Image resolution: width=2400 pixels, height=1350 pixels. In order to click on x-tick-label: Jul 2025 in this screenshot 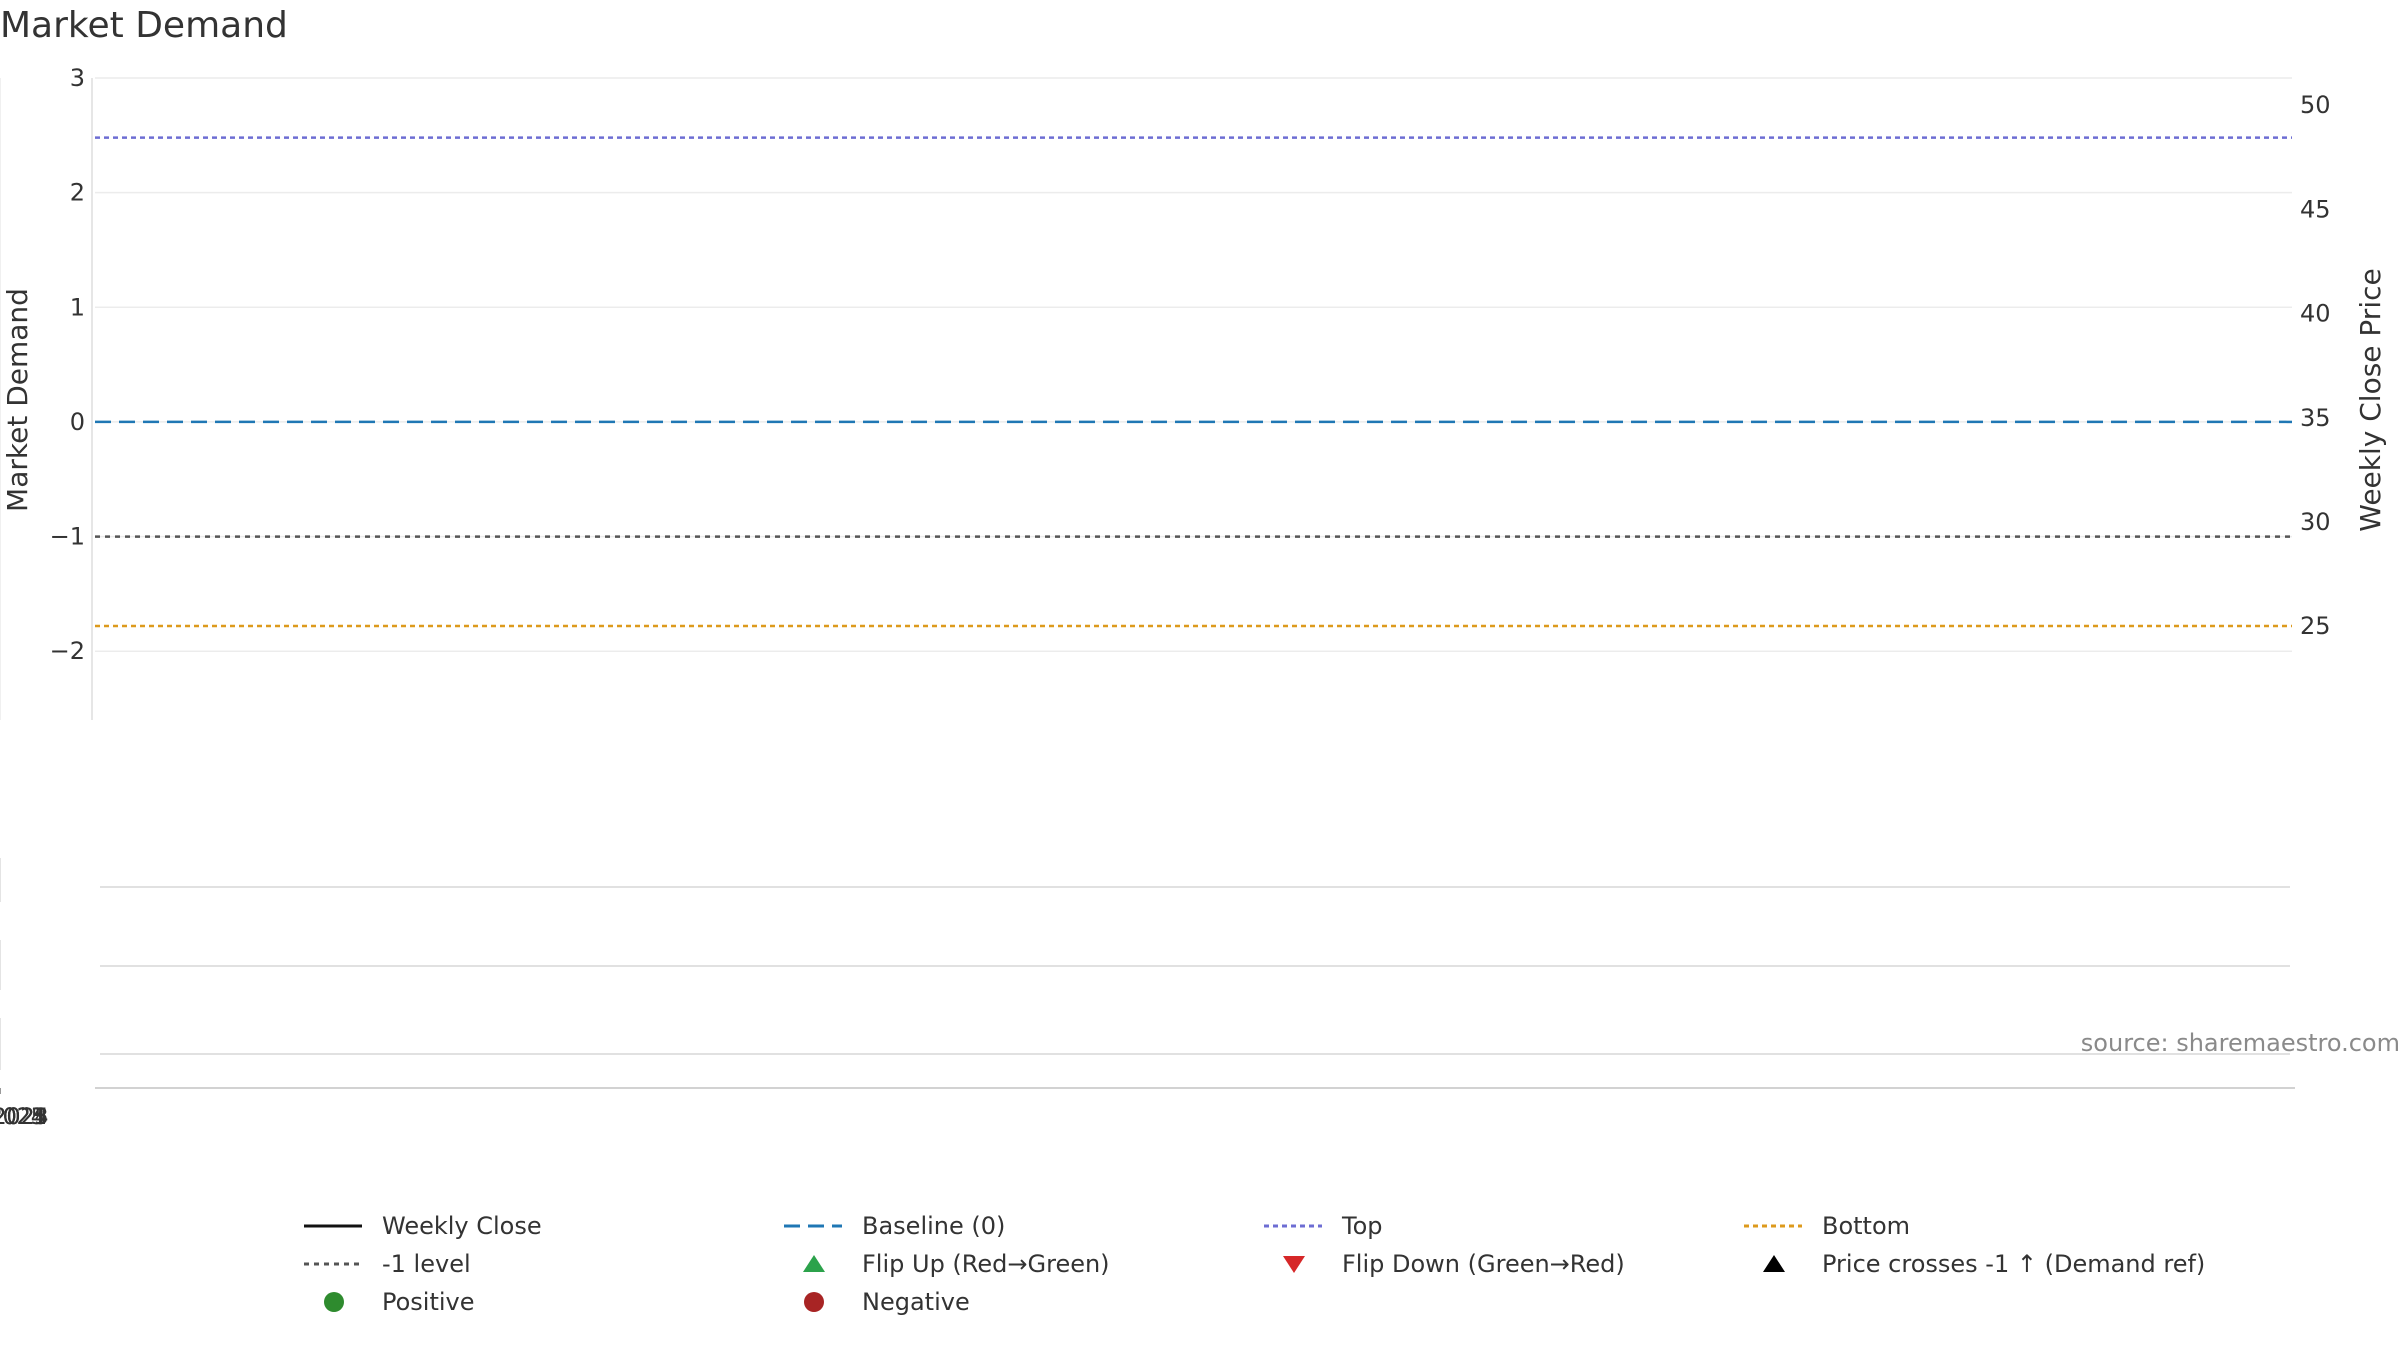, I will do `click(22, 1117)`.